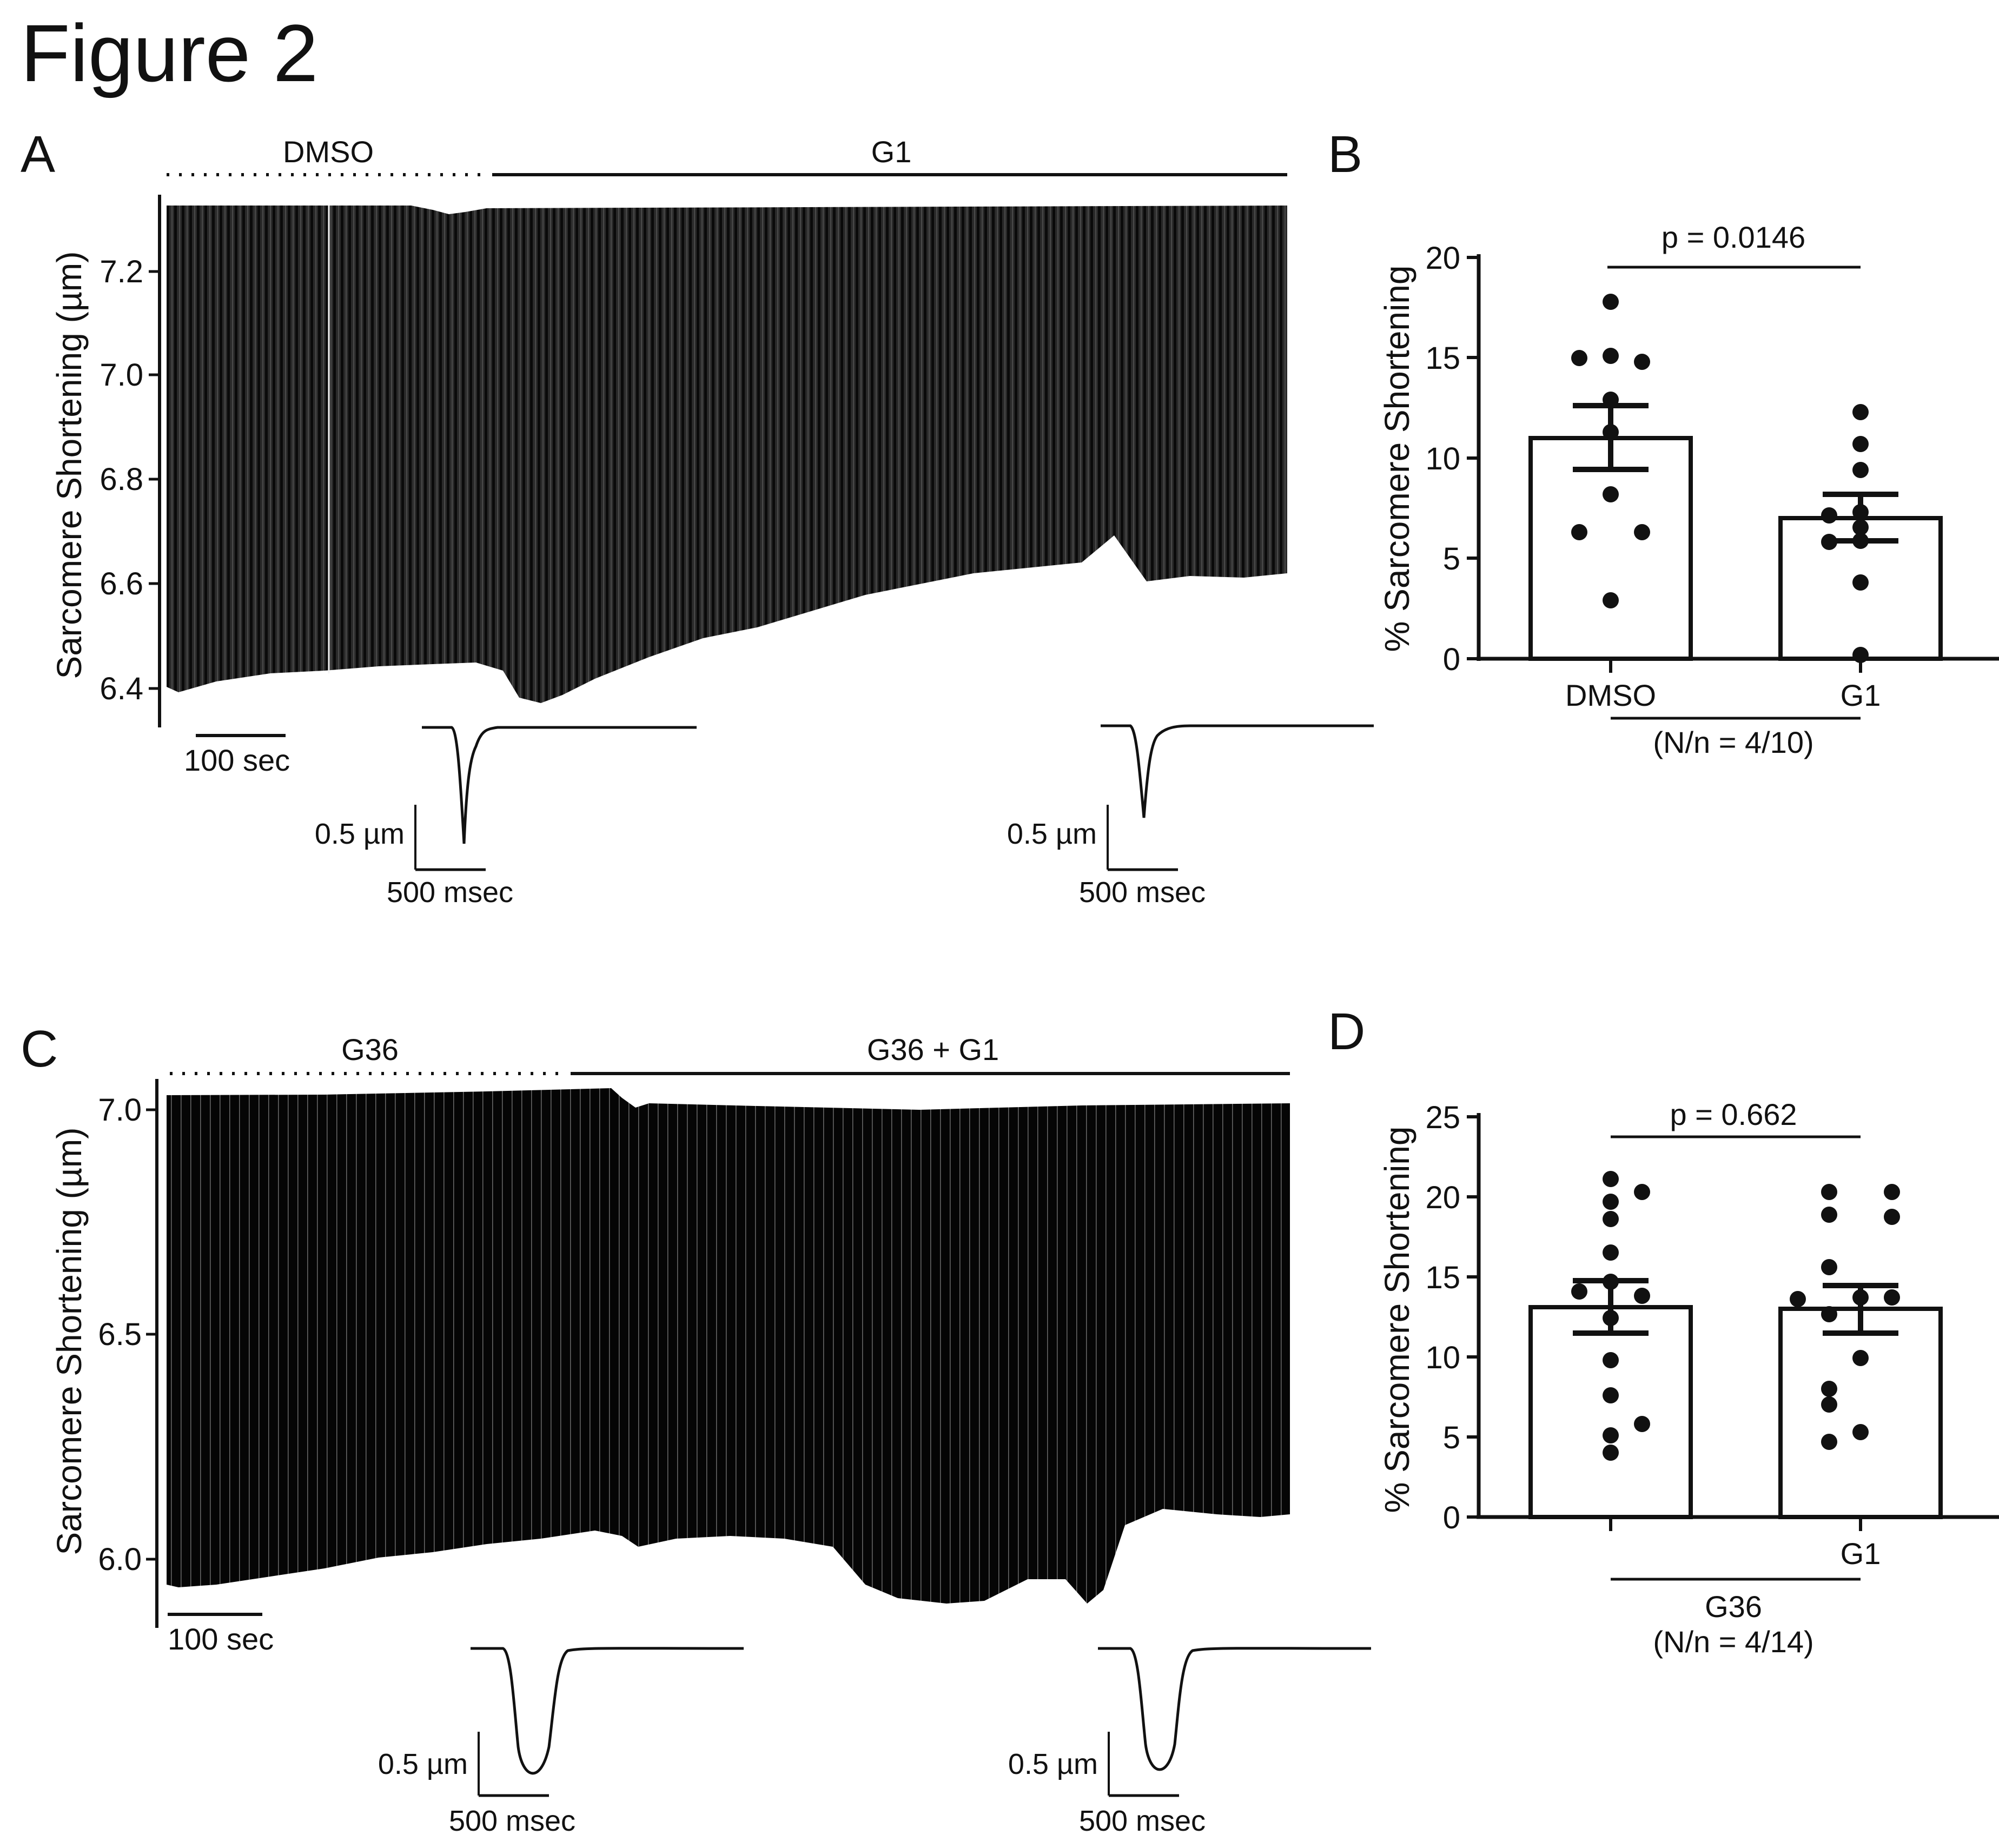 This screenshot has width=1999, height=1848. What do you see at coordinates (121, 479) in the screenshot?
I see `y-tick-label: 6.8` at bounding box center [121, 479].